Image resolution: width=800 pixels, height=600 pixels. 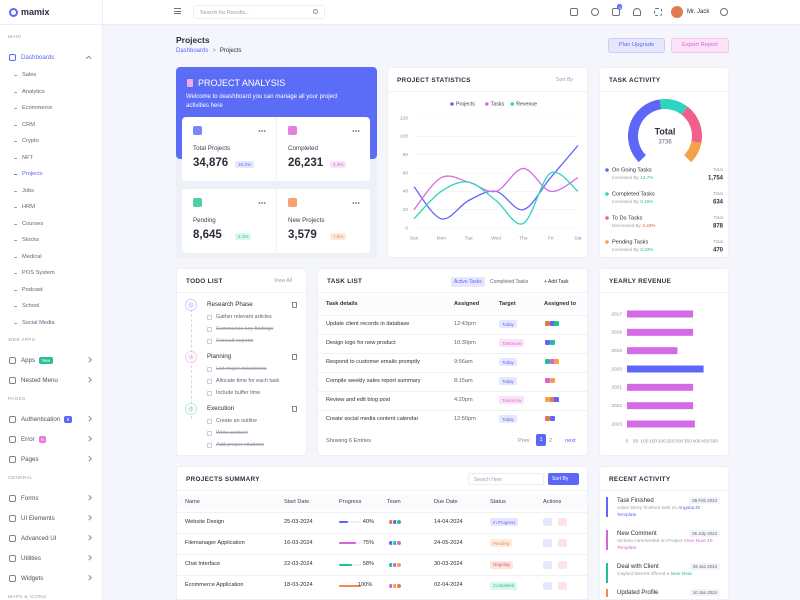 What do you see at coordinates (51, 459) in the screenshot?
I see `menu-item: Pages` at bounding box center [51, 459].